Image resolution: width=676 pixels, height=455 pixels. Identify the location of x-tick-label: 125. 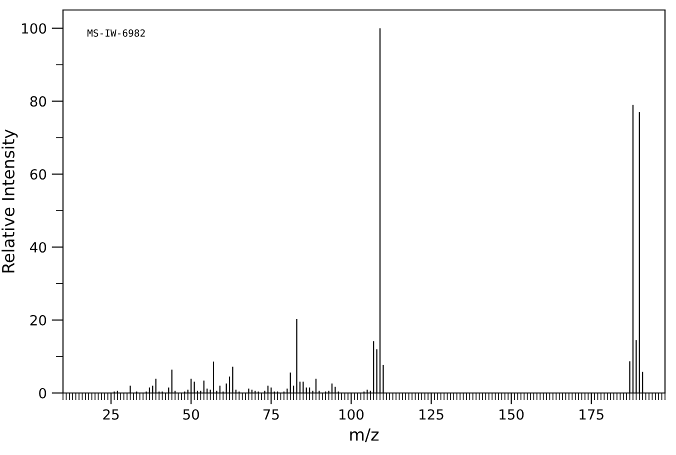
(432, 414).